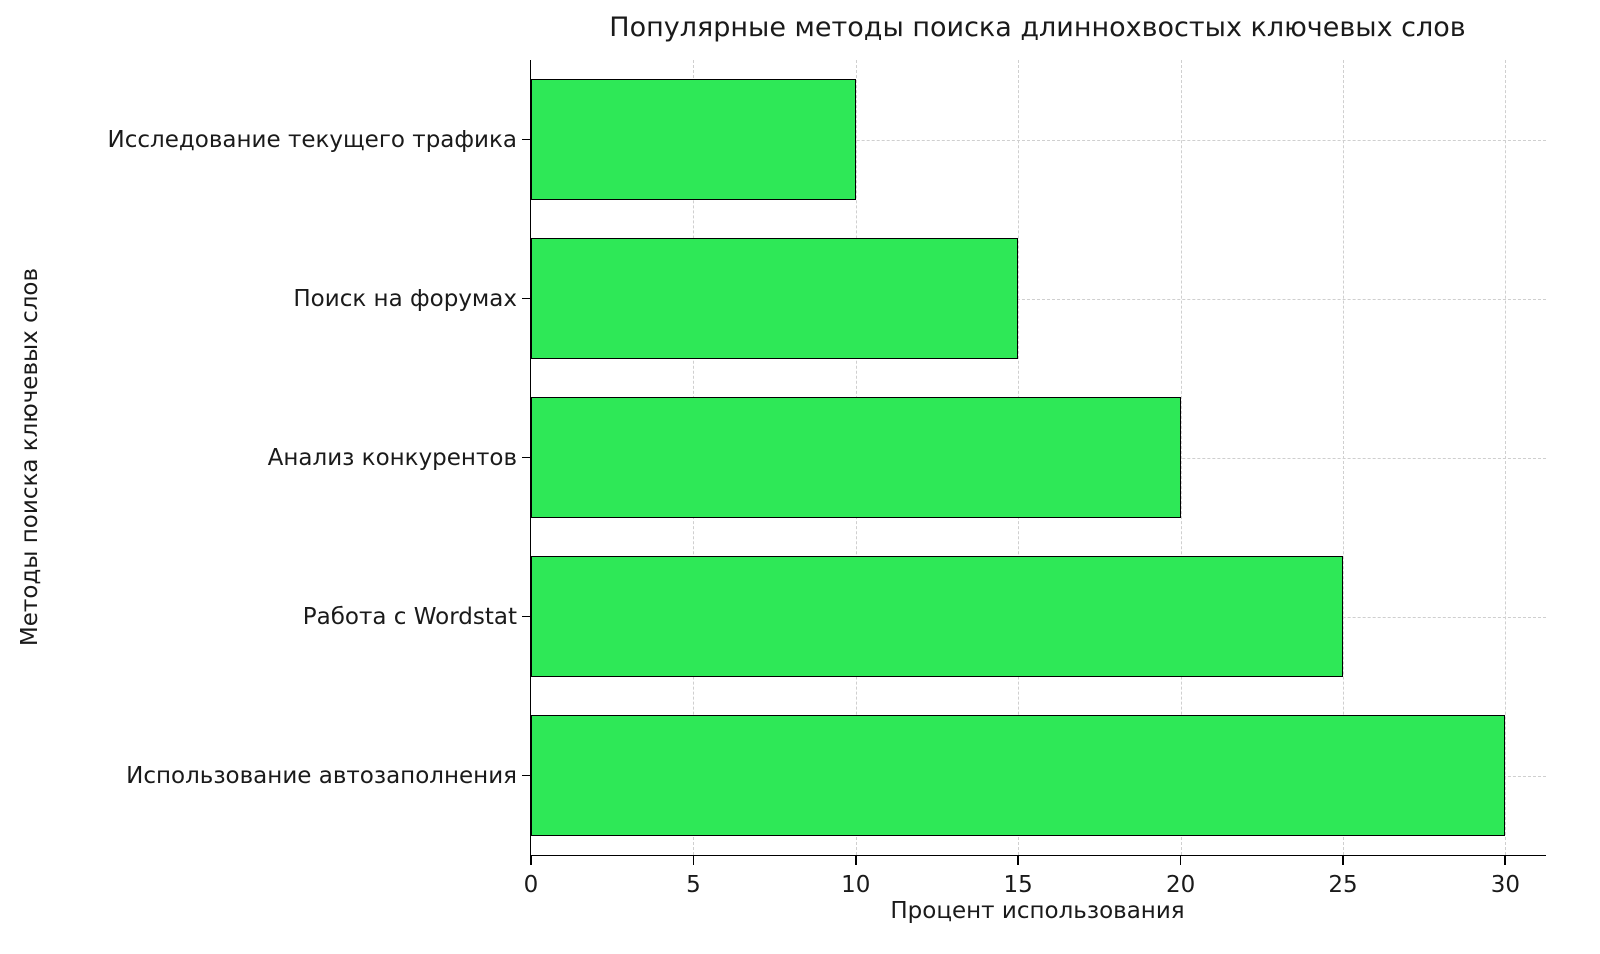 The image size is (1600, 954). I want to click on x-tick-label: 0, so click(531, 885).